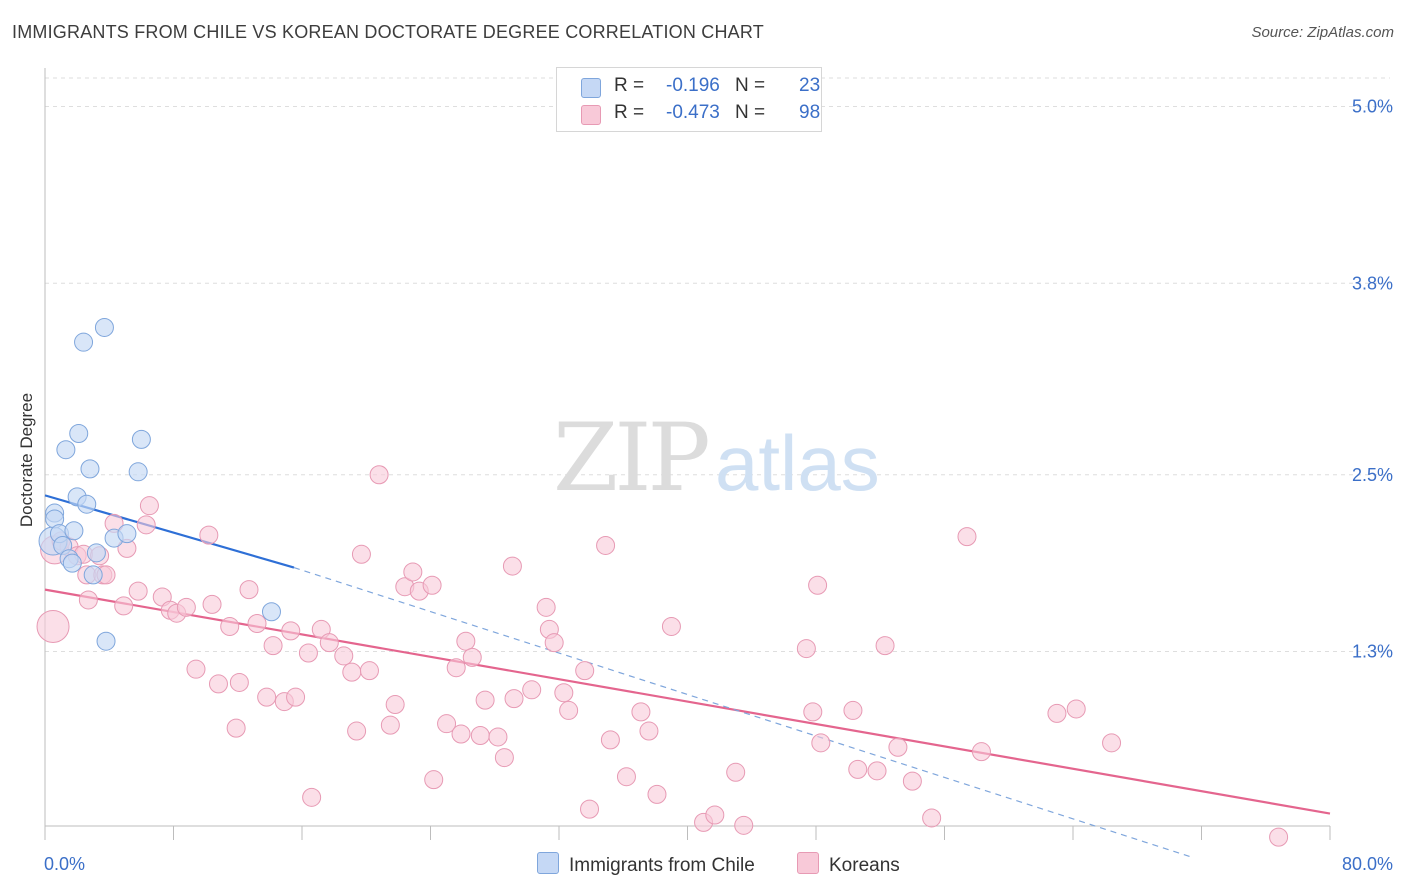  Describe the element at coordinates (689, 99) in the screenshot. I see `stats-legend: R = -0.196 N = 23 R = -0.473 N = 98` at that location.